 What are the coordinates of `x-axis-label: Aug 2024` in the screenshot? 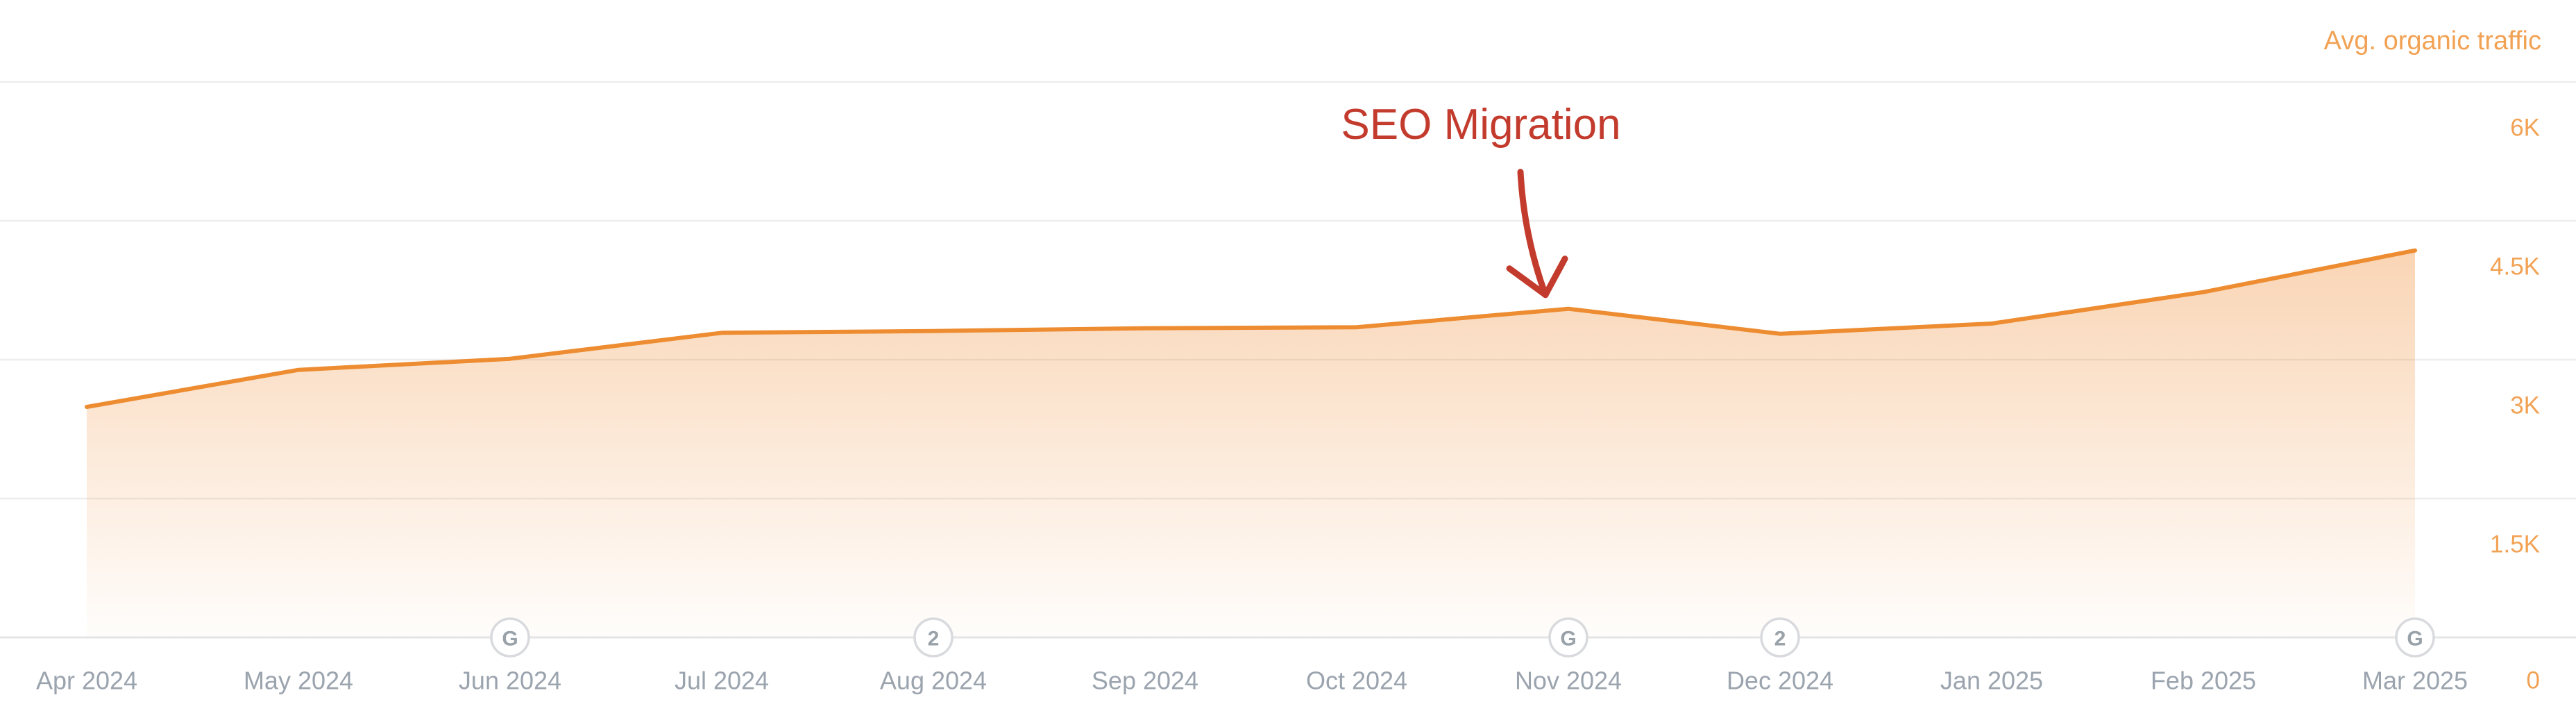 It's located at (934, 681).